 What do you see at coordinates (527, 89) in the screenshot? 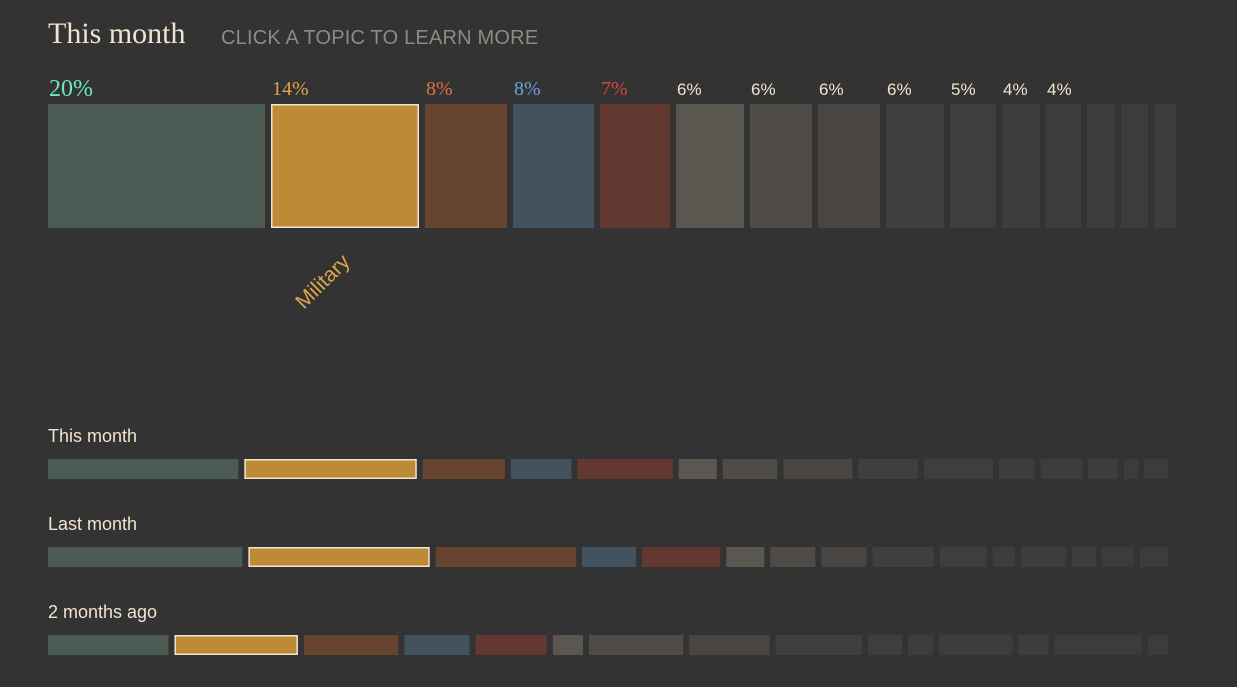
I see `value-label-4: 8%` at bounding box center [527, 89].